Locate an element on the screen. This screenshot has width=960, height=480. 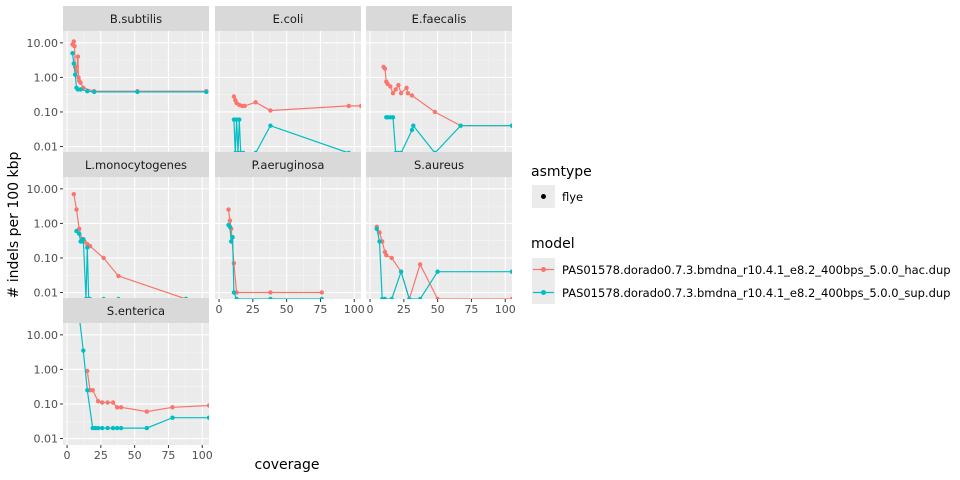
x-axis-title: coverage is located at coordinates (287, 465).